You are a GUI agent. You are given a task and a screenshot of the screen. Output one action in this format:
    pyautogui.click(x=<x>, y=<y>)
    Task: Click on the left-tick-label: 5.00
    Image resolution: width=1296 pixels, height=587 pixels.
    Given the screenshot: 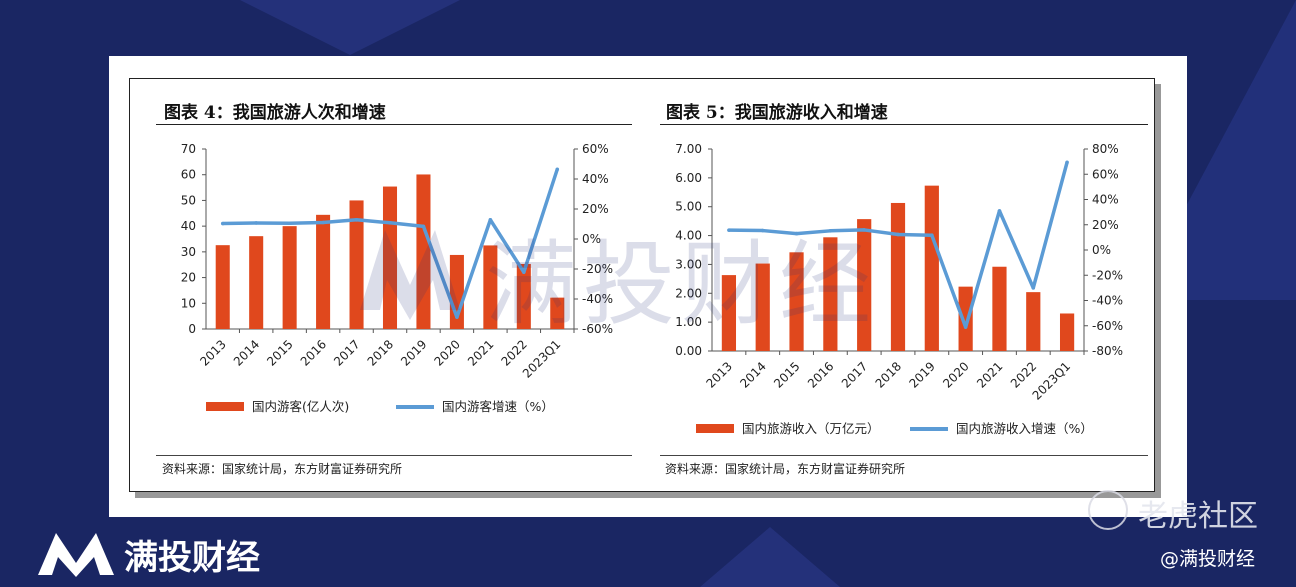 What is the action you would take?
    pyautogui.click(x=688, y=207)
    